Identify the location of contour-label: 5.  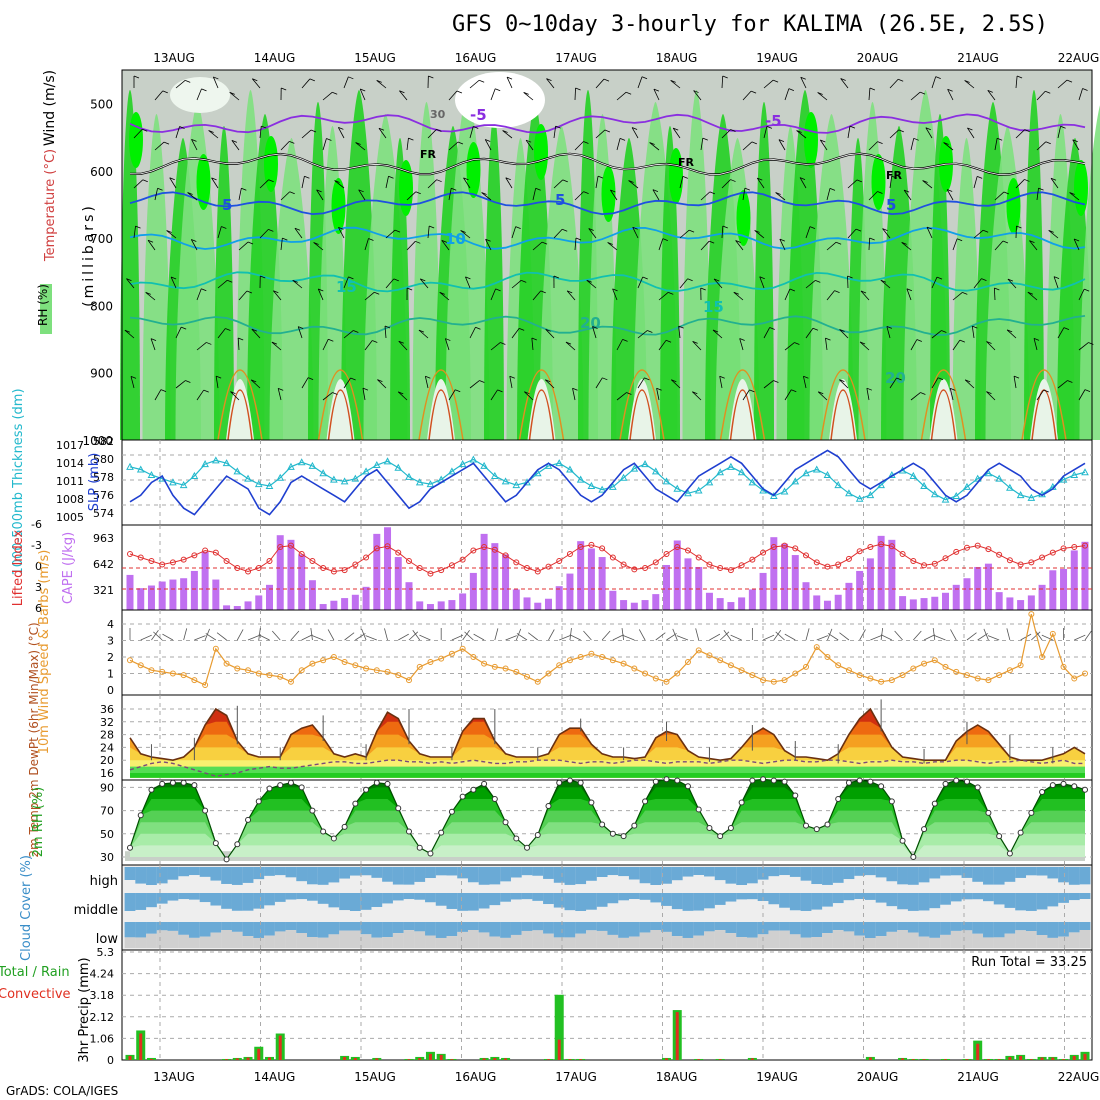
(227, 205).